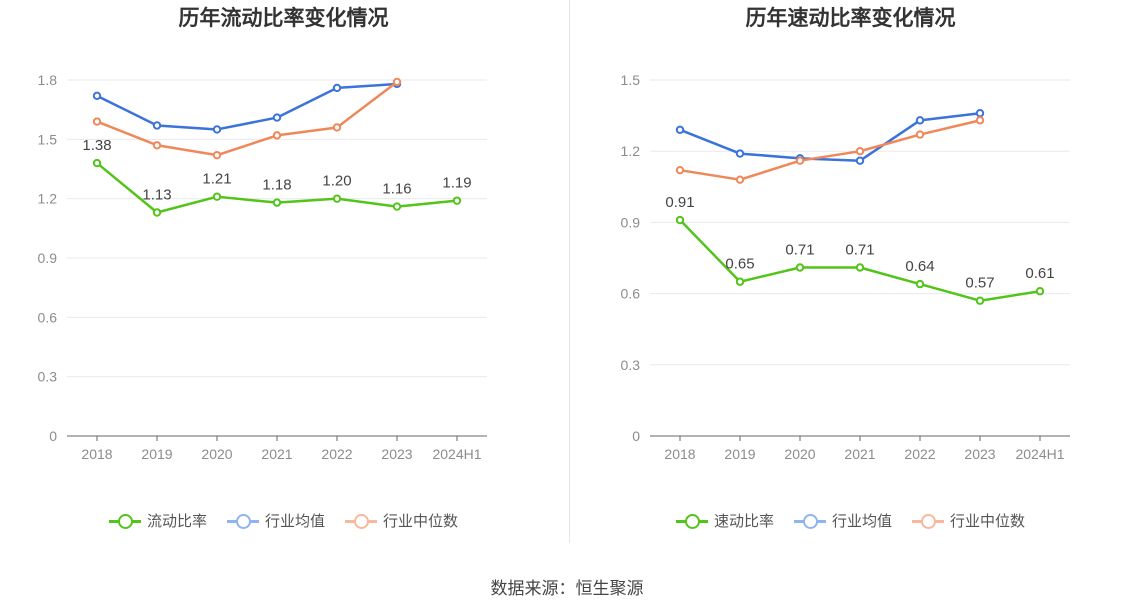 The height and width of the screenshot is (612, 1134). What do you see at coordinates (276, 185) in the screenshot?
I see `data-label: 1.18` at bounding box center [276, 185].